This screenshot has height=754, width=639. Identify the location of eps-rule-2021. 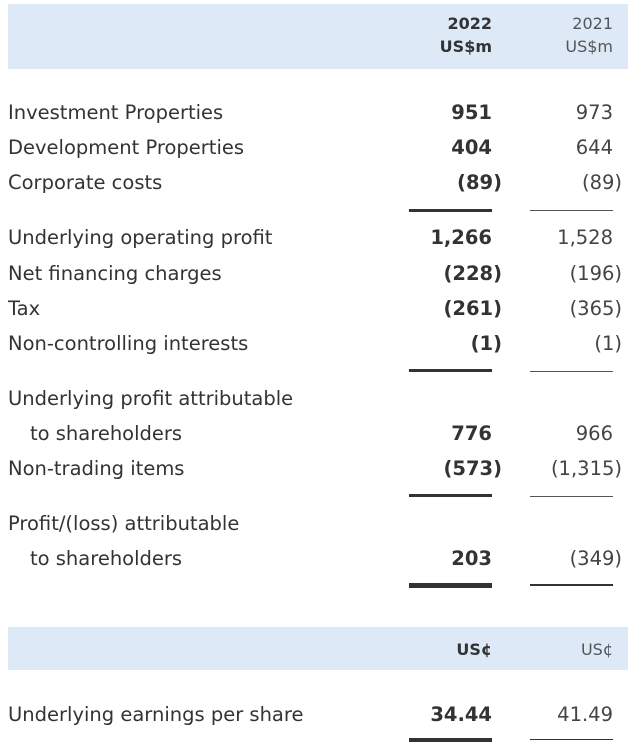
(571, 739).